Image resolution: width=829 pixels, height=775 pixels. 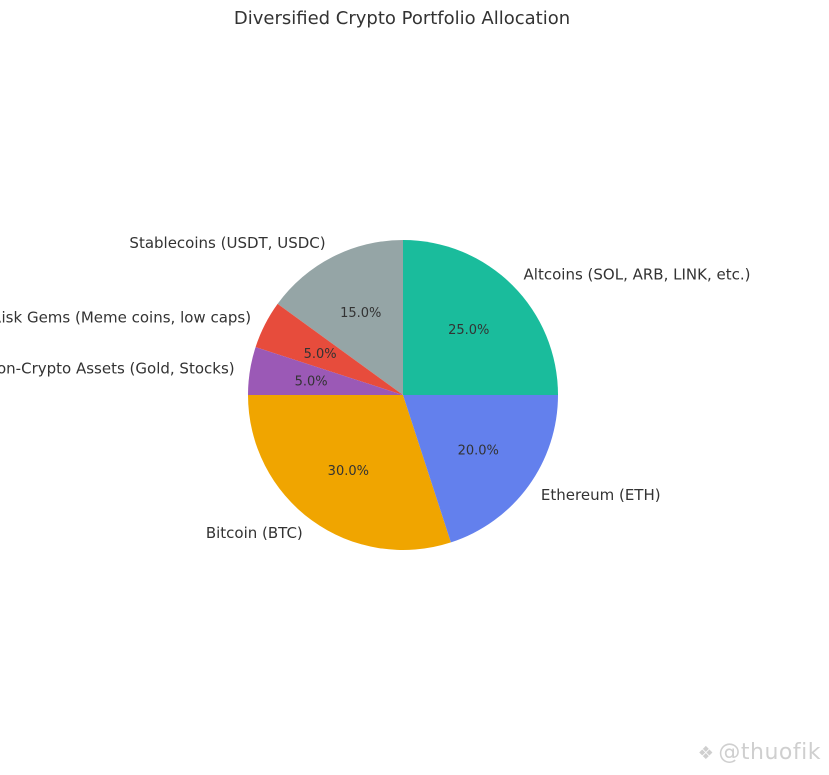 I want to click on pie-slice-altcoins-sol-arb-link-etc, so click(x=480, y=317).